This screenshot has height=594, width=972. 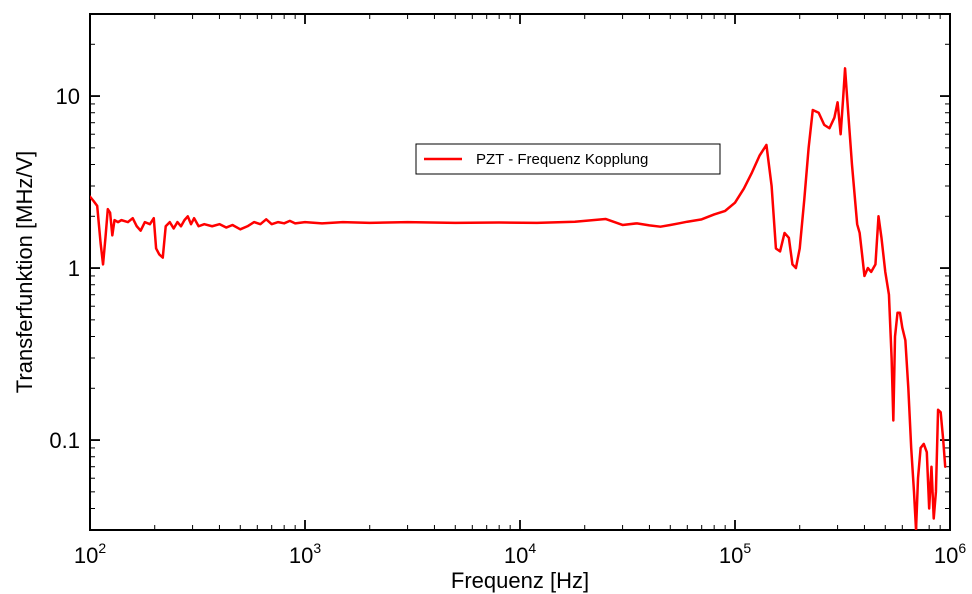 What do you see at coordinates (747, 548) in the screenshot?
I see `x-tick-label-exponent: 5` at bounding box center [747, 548].